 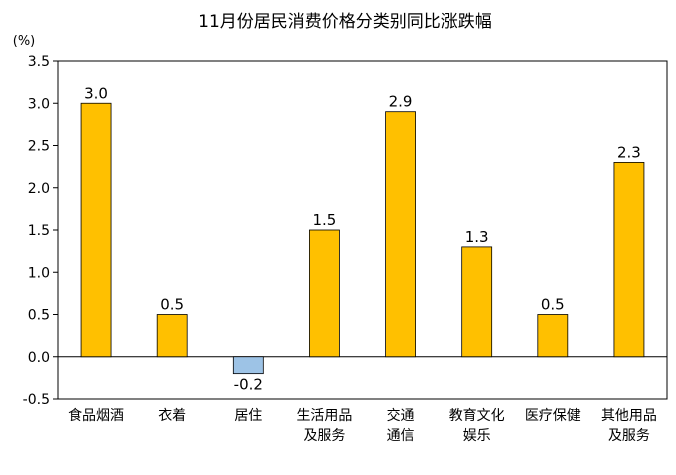 I want to click on x-tick-label: 其他用品, so click(x=629, y=416).